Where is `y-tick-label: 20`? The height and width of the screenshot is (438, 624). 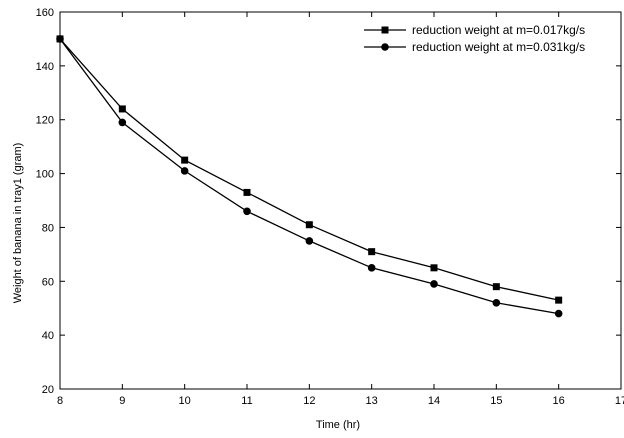
y-tick-label: 20 is located at coordinates (48, 390).